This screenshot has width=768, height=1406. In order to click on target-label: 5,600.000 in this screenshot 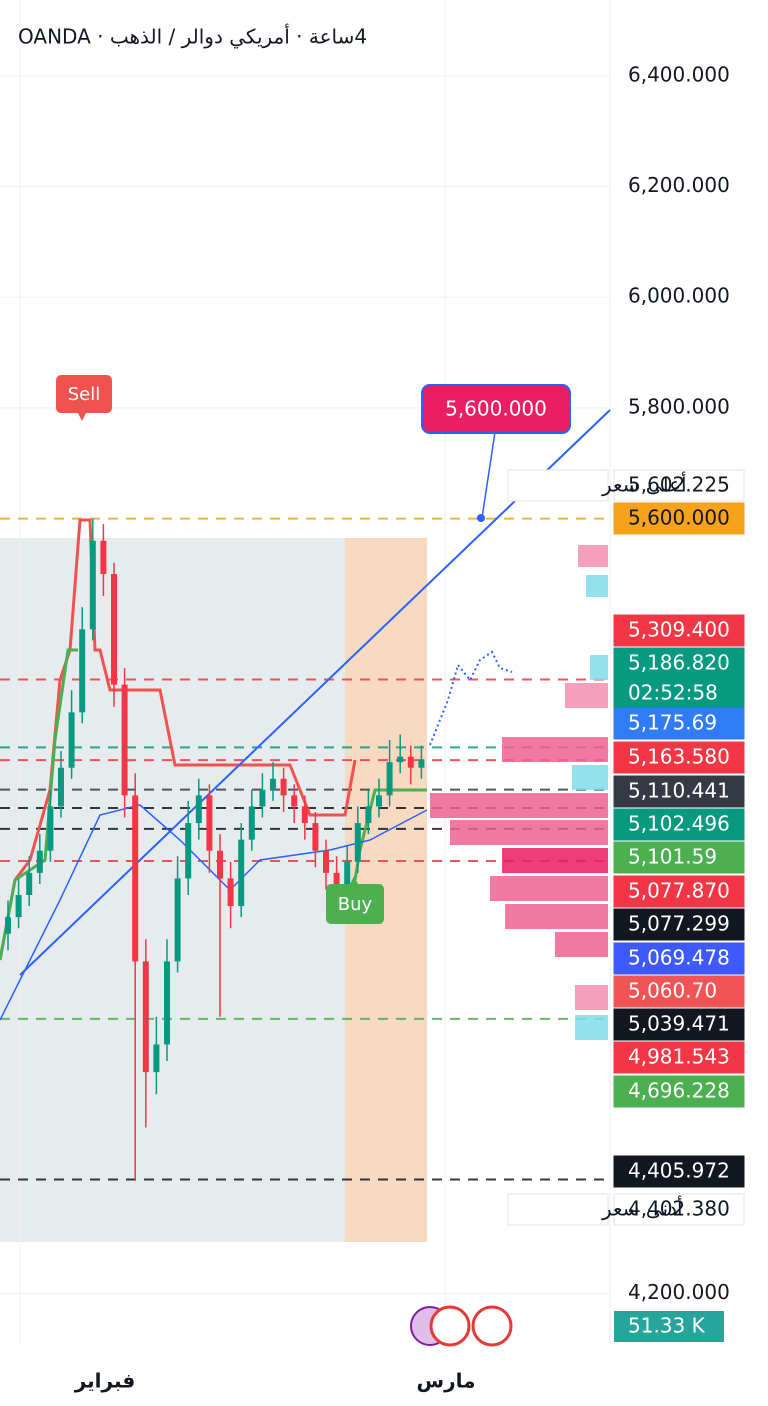, I will do `click(496, 409)`.